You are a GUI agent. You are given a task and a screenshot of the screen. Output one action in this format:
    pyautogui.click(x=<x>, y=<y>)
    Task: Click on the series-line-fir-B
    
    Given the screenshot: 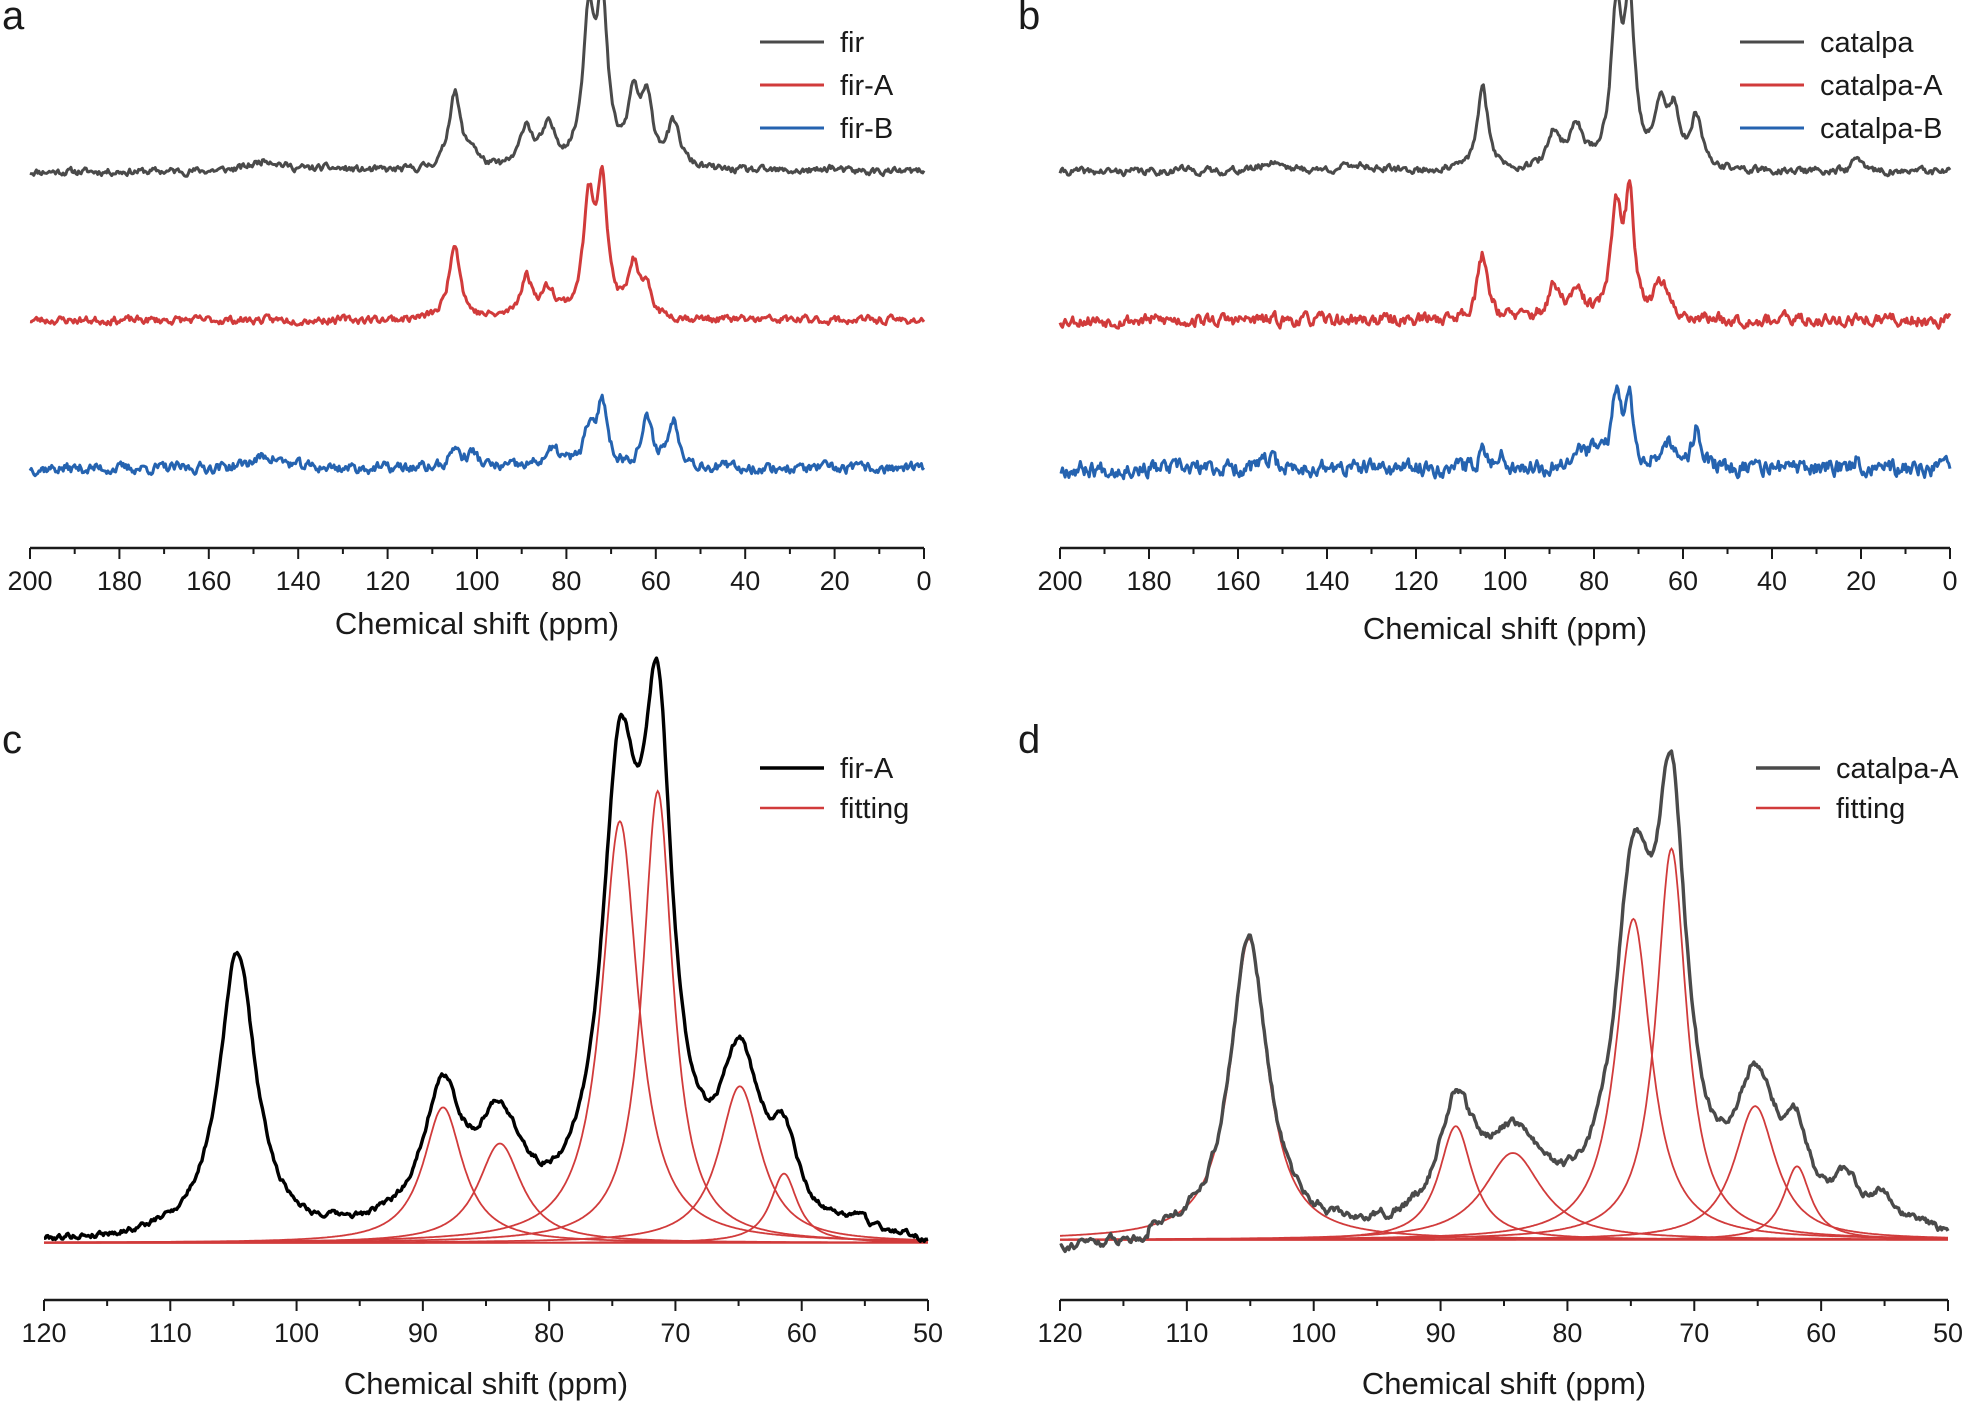 What is the action you would take?
    pyautogui.click(x=477, y=435)
    